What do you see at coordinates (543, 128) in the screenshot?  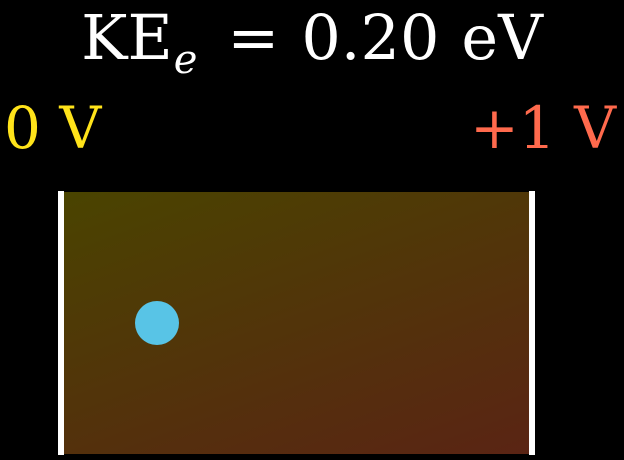 I see `right-plate-voltage-label: +1 V` at bounding box center [543, 128].